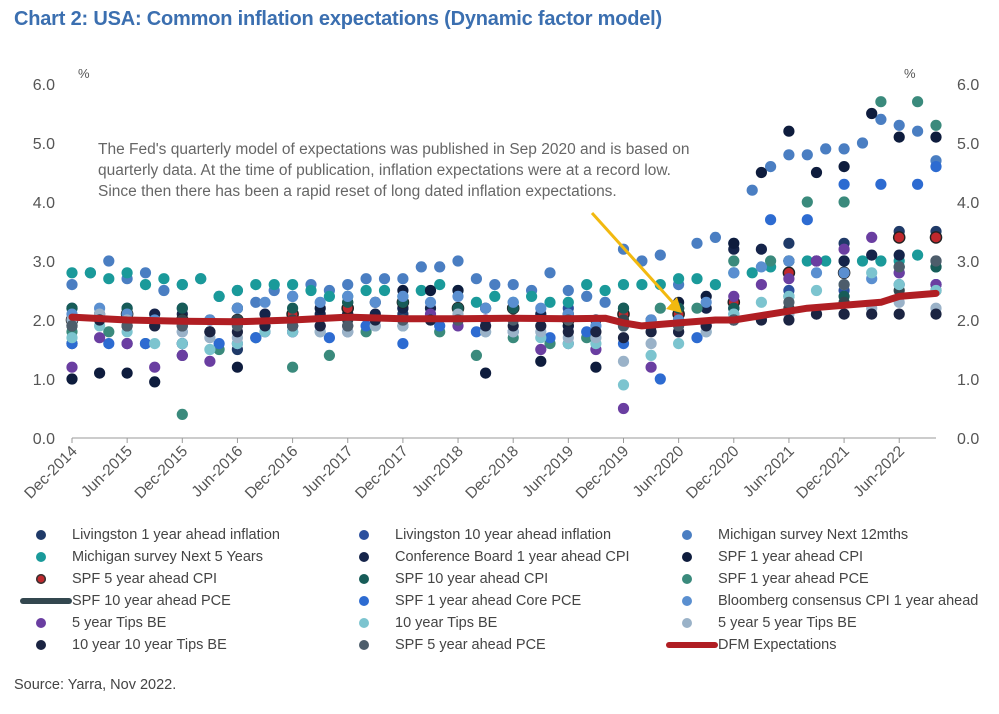 The height and width of the screenshot is (714, 999). Describe the element at coordinates (793, 578) in the screenshot. I see `legend-label: SPF 1 year ahead PCE` at that location.